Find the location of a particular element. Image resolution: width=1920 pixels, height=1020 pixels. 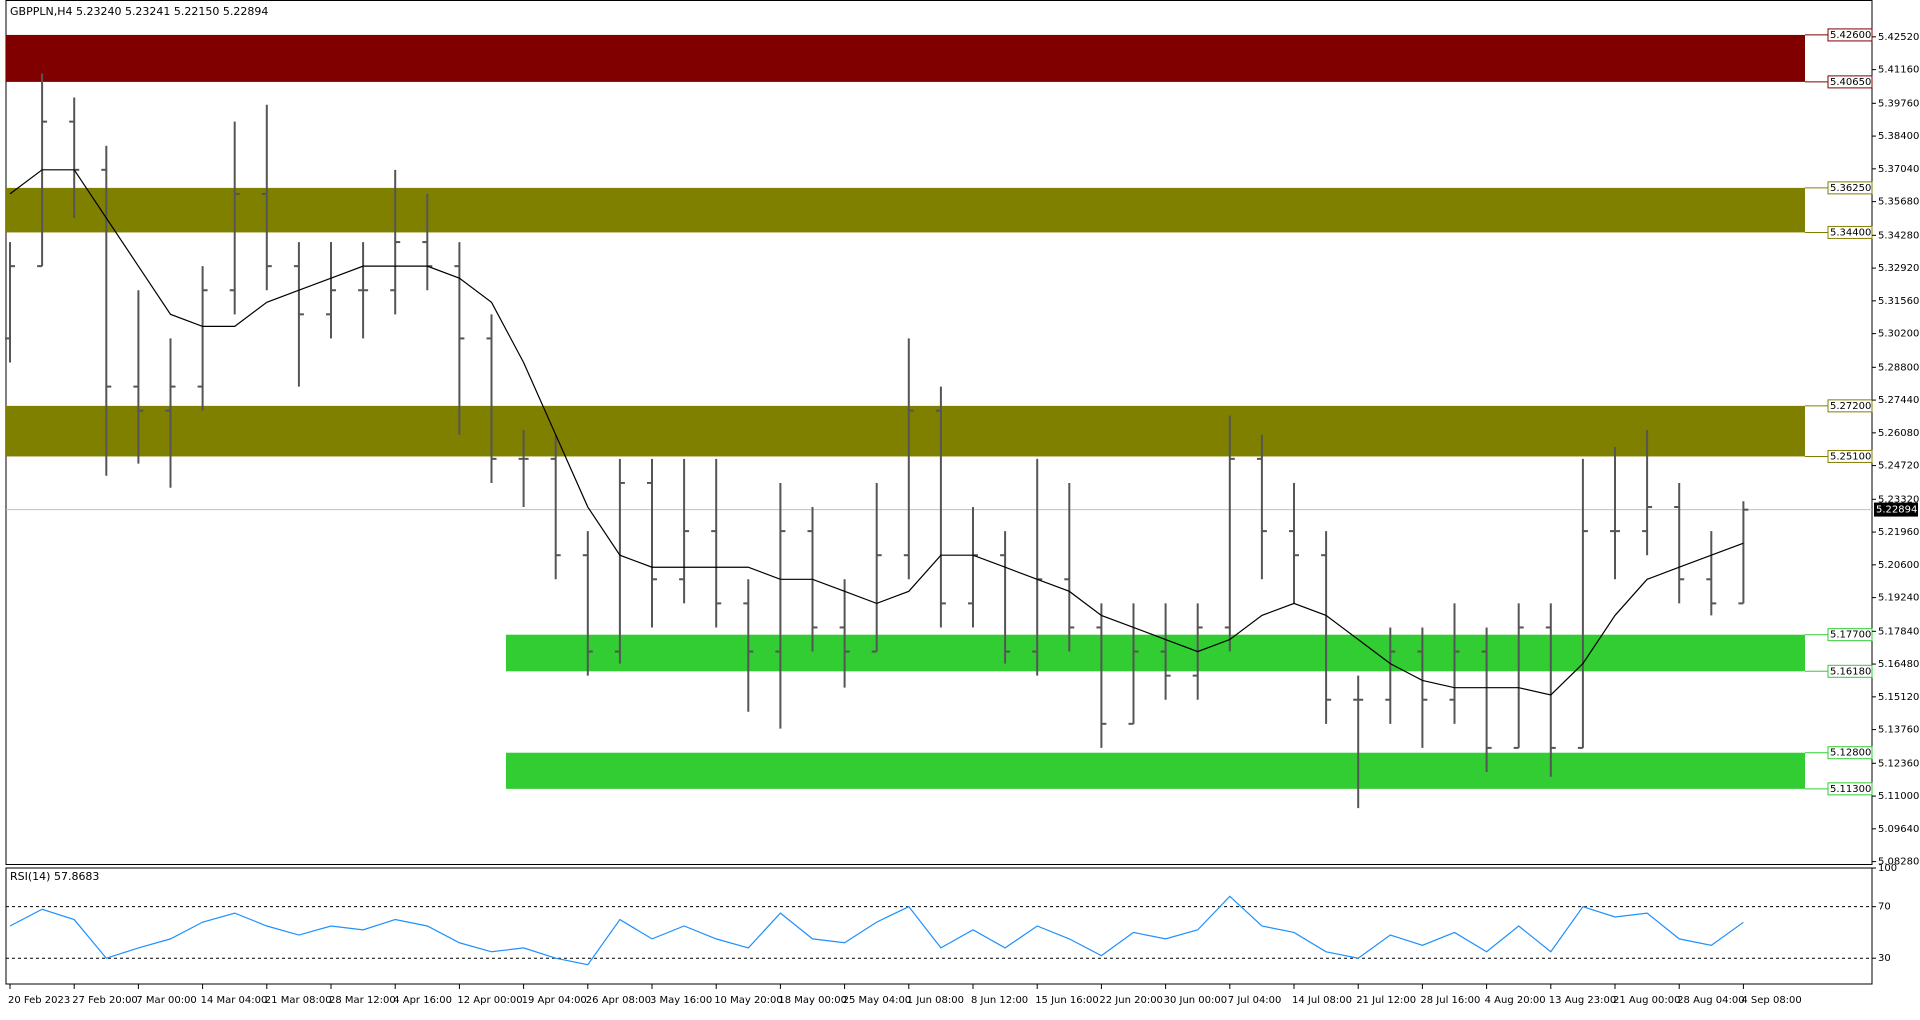

zone-label: 5.16180 is located at coordinates (1850, 671).